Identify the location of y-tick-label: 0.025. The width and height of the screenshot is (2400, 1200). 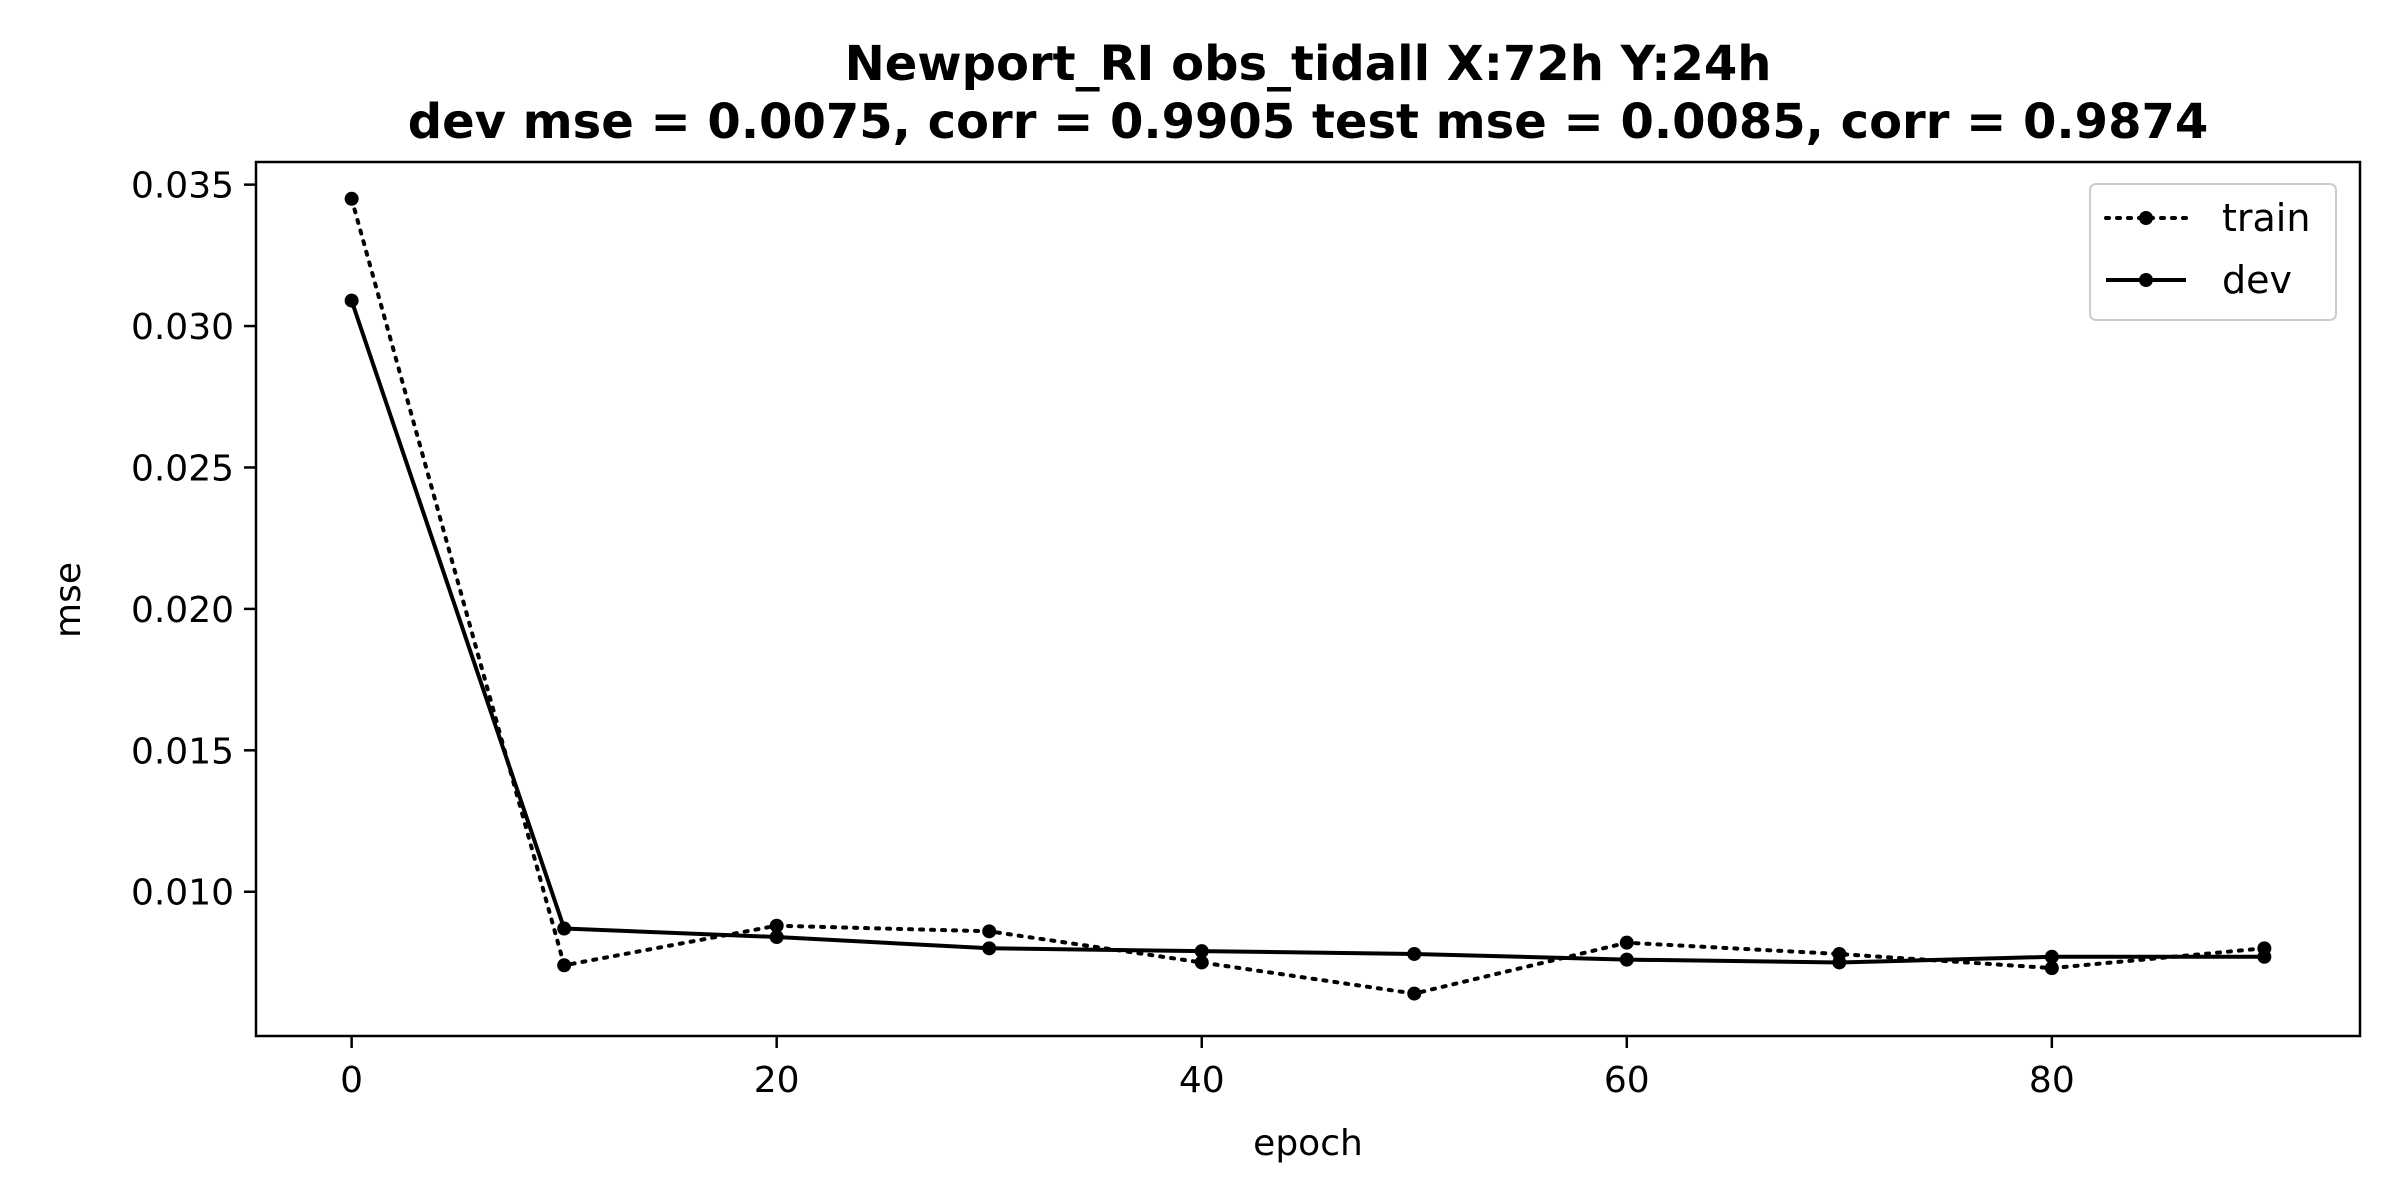
(182, 468).